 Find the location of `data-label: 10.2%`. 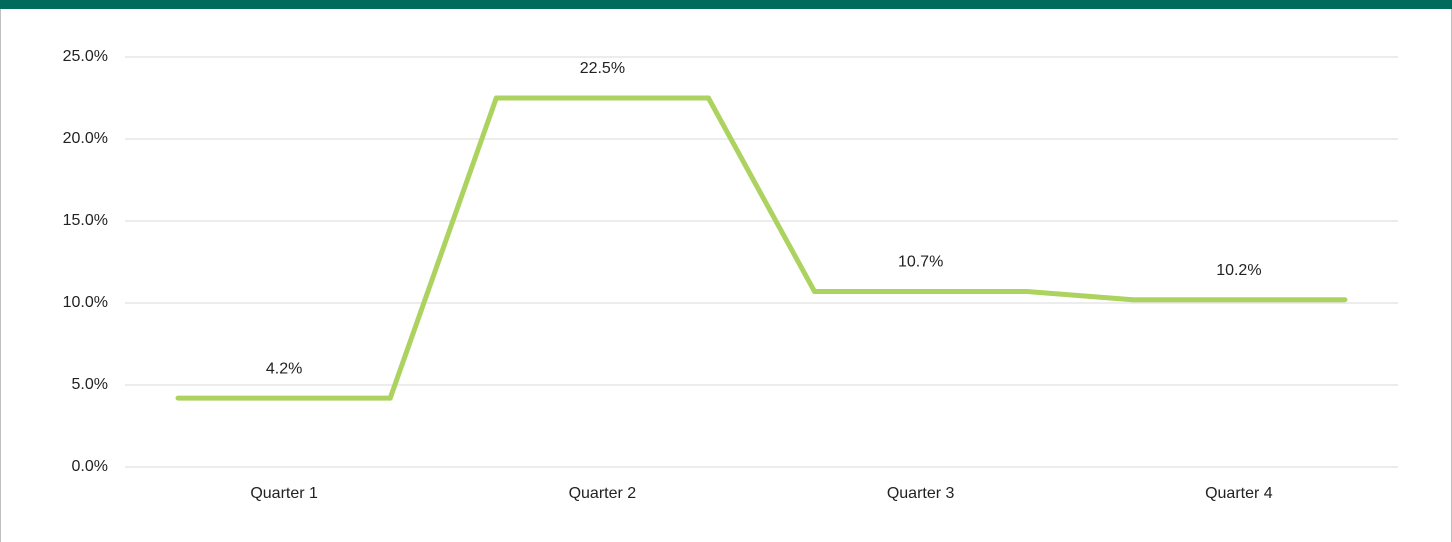

data-label: 10.2% is located at coordinates (1238, 270).